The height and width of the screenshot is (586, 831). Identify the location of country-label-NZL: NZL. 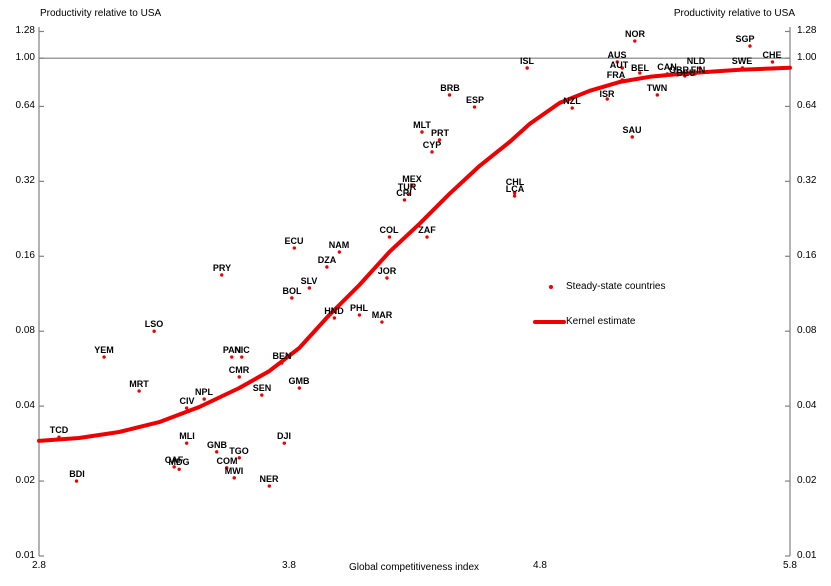
(572, 101).